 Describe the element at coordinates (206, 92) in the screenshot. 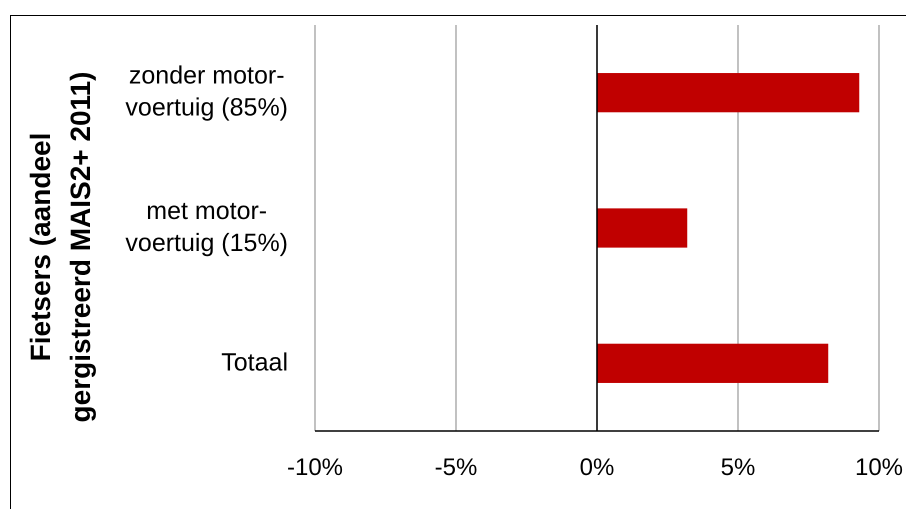

I see `y-tick-label: zonder motor- voertuig (85%)` at that location.